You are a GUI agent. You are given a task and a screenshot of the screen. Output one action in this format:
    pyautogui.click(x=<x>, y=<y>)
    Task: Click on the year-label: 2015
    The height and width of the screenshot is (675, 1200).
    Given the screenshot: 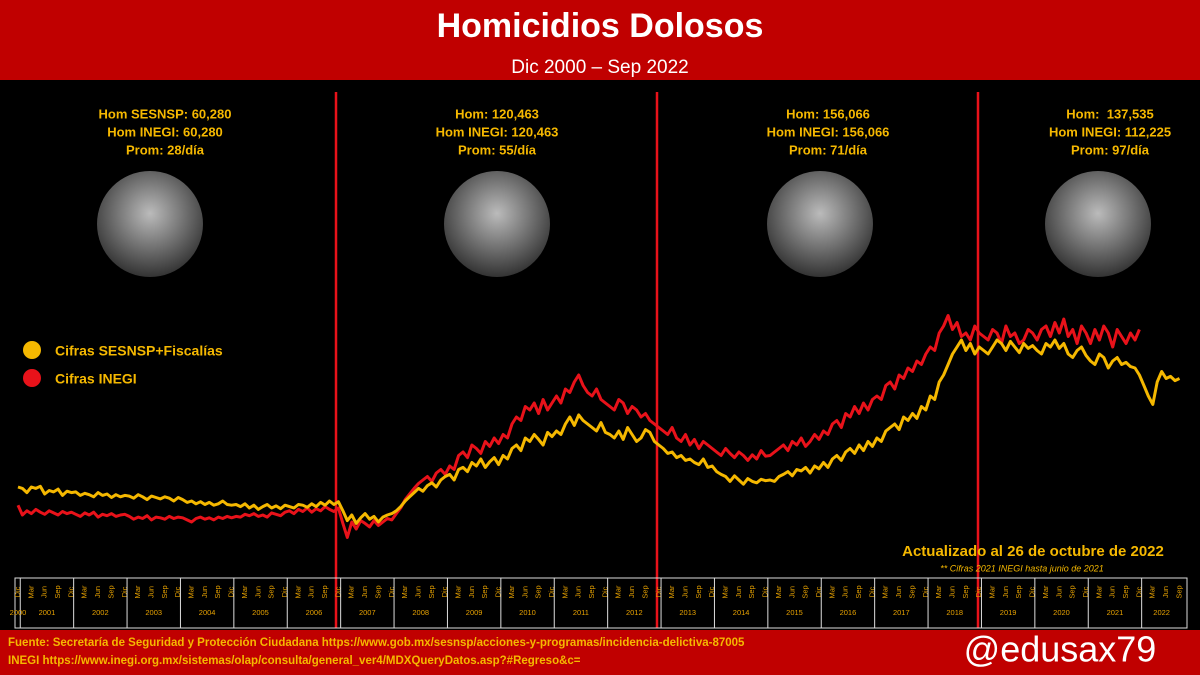 What is the action you would take?
    pyautogui.click(x=794, y=612)
    